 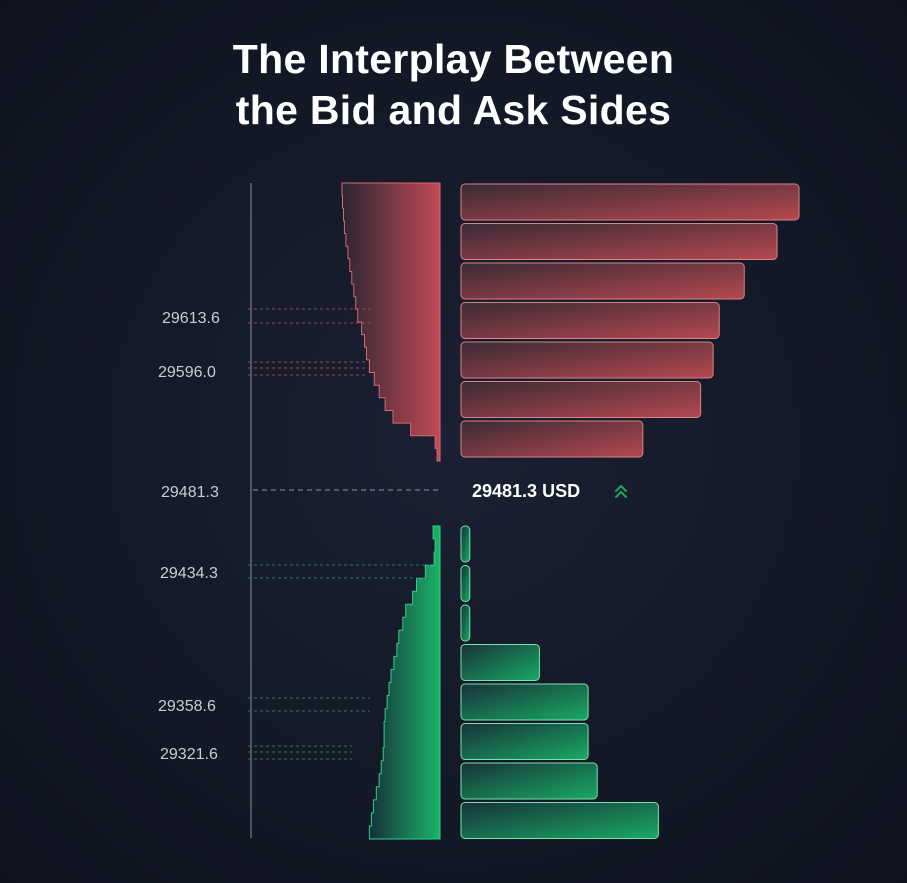 I want to click on ask-bars, so click(x=630, y=320).